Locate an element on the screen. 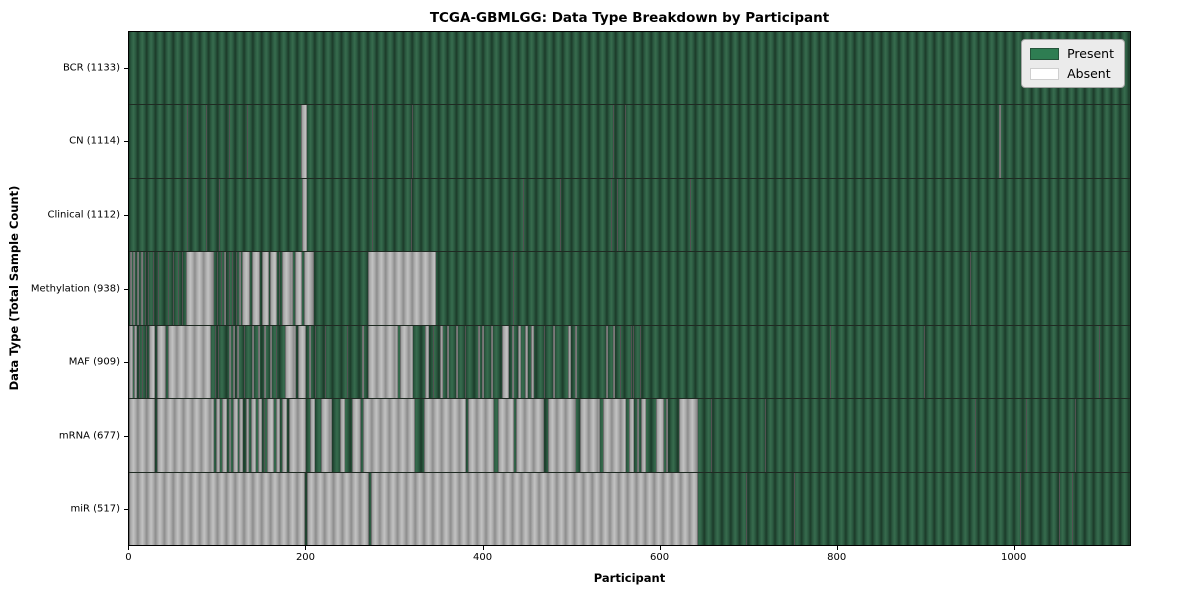 Image resolution: width=1200 pixels, height=600 pixels. row-BCR is located at coordinates (629, 68).